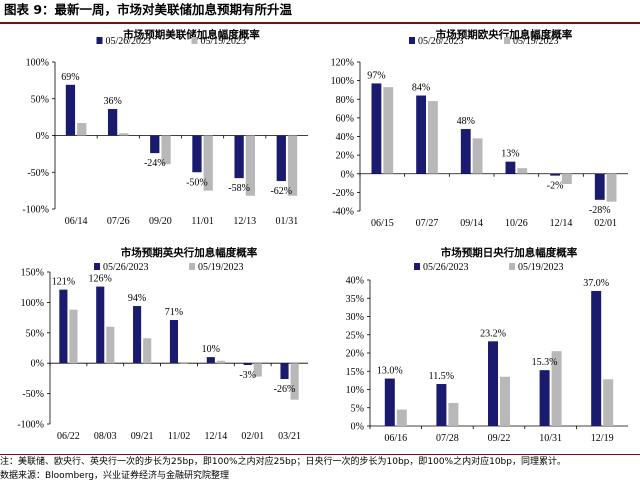 The height and width of the screenshot is (491, 640). Describe the element at coordinates (155, 163) in the screenshot. I see `data-label: -24%` at that location.